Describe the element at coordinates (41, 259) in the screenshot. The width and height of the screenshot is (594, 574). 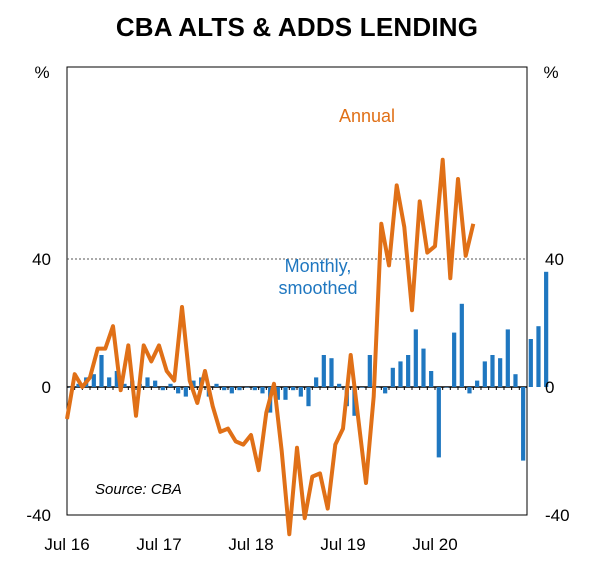
I see `left-y-tick-label: 40` at that location.